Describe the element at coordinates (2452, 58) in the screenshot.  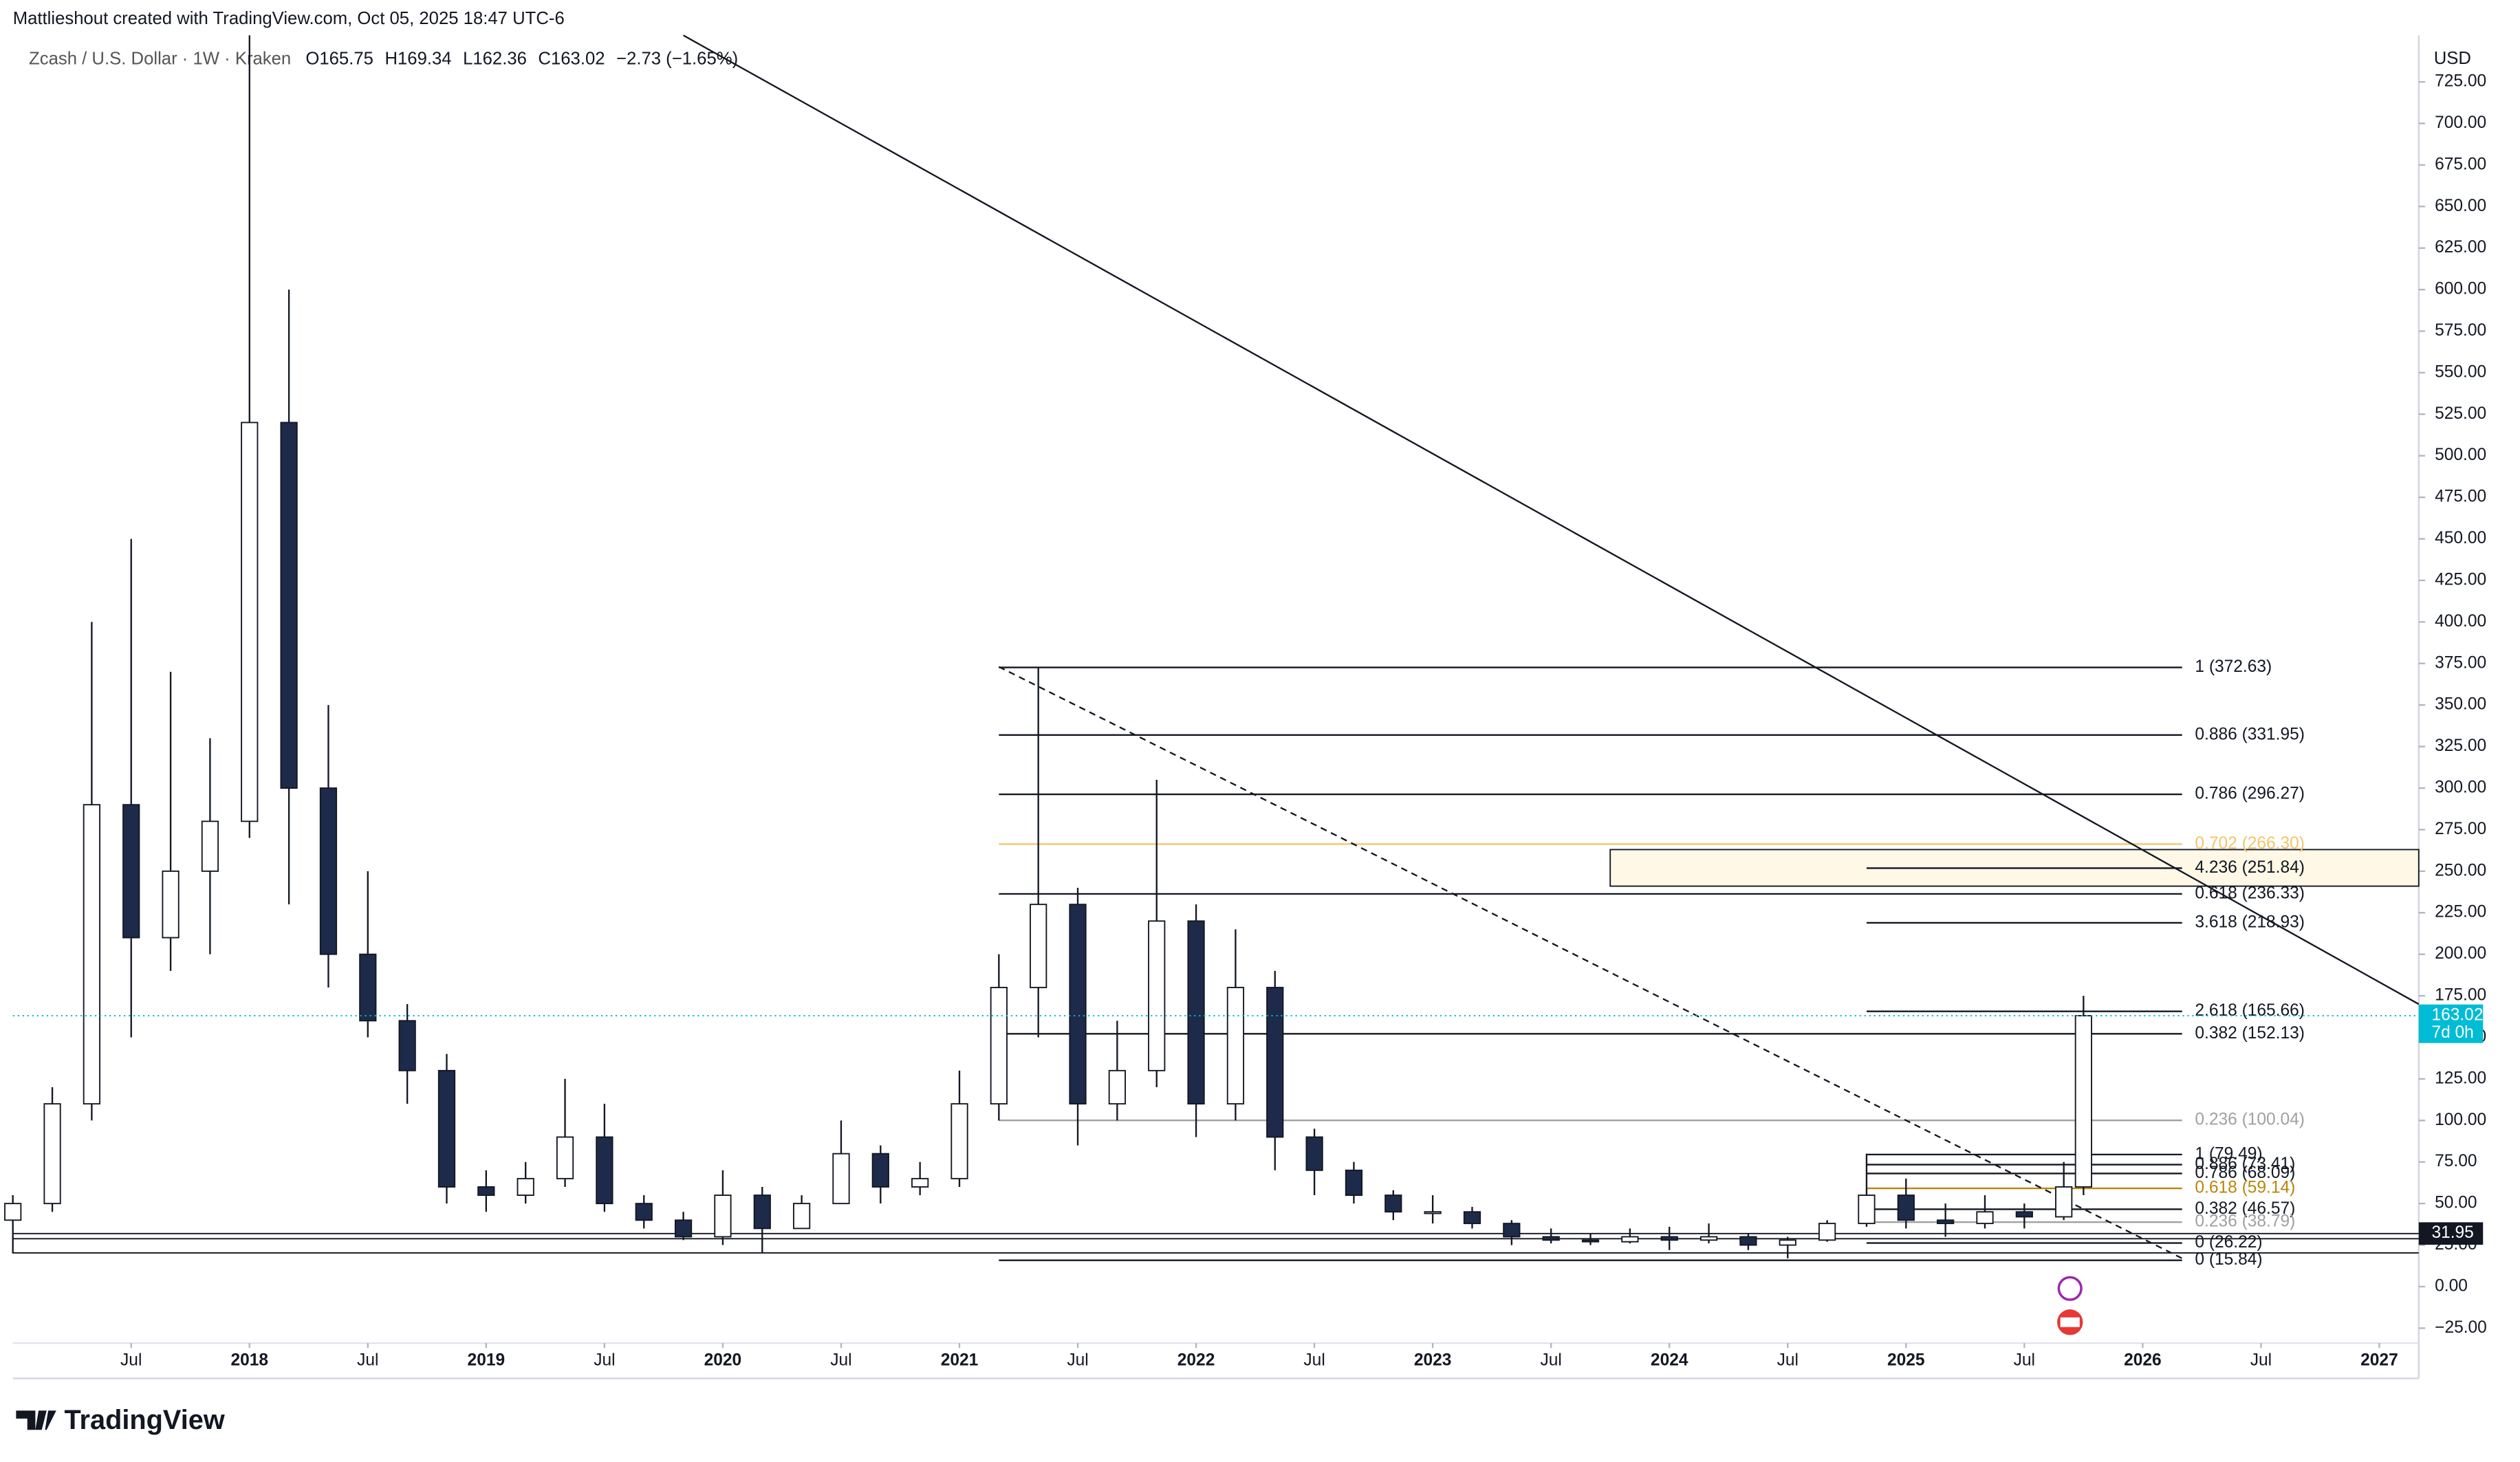
I see `currency: USD` at that location.